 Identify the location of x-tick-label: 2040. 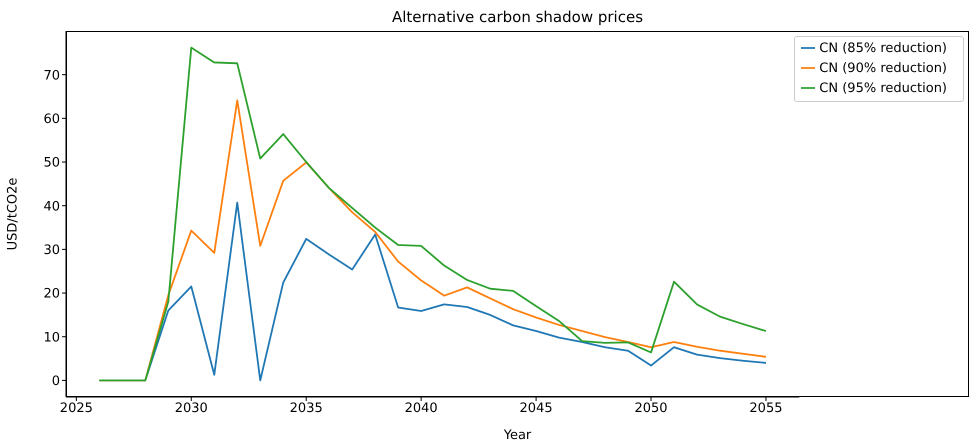
(421, 408).